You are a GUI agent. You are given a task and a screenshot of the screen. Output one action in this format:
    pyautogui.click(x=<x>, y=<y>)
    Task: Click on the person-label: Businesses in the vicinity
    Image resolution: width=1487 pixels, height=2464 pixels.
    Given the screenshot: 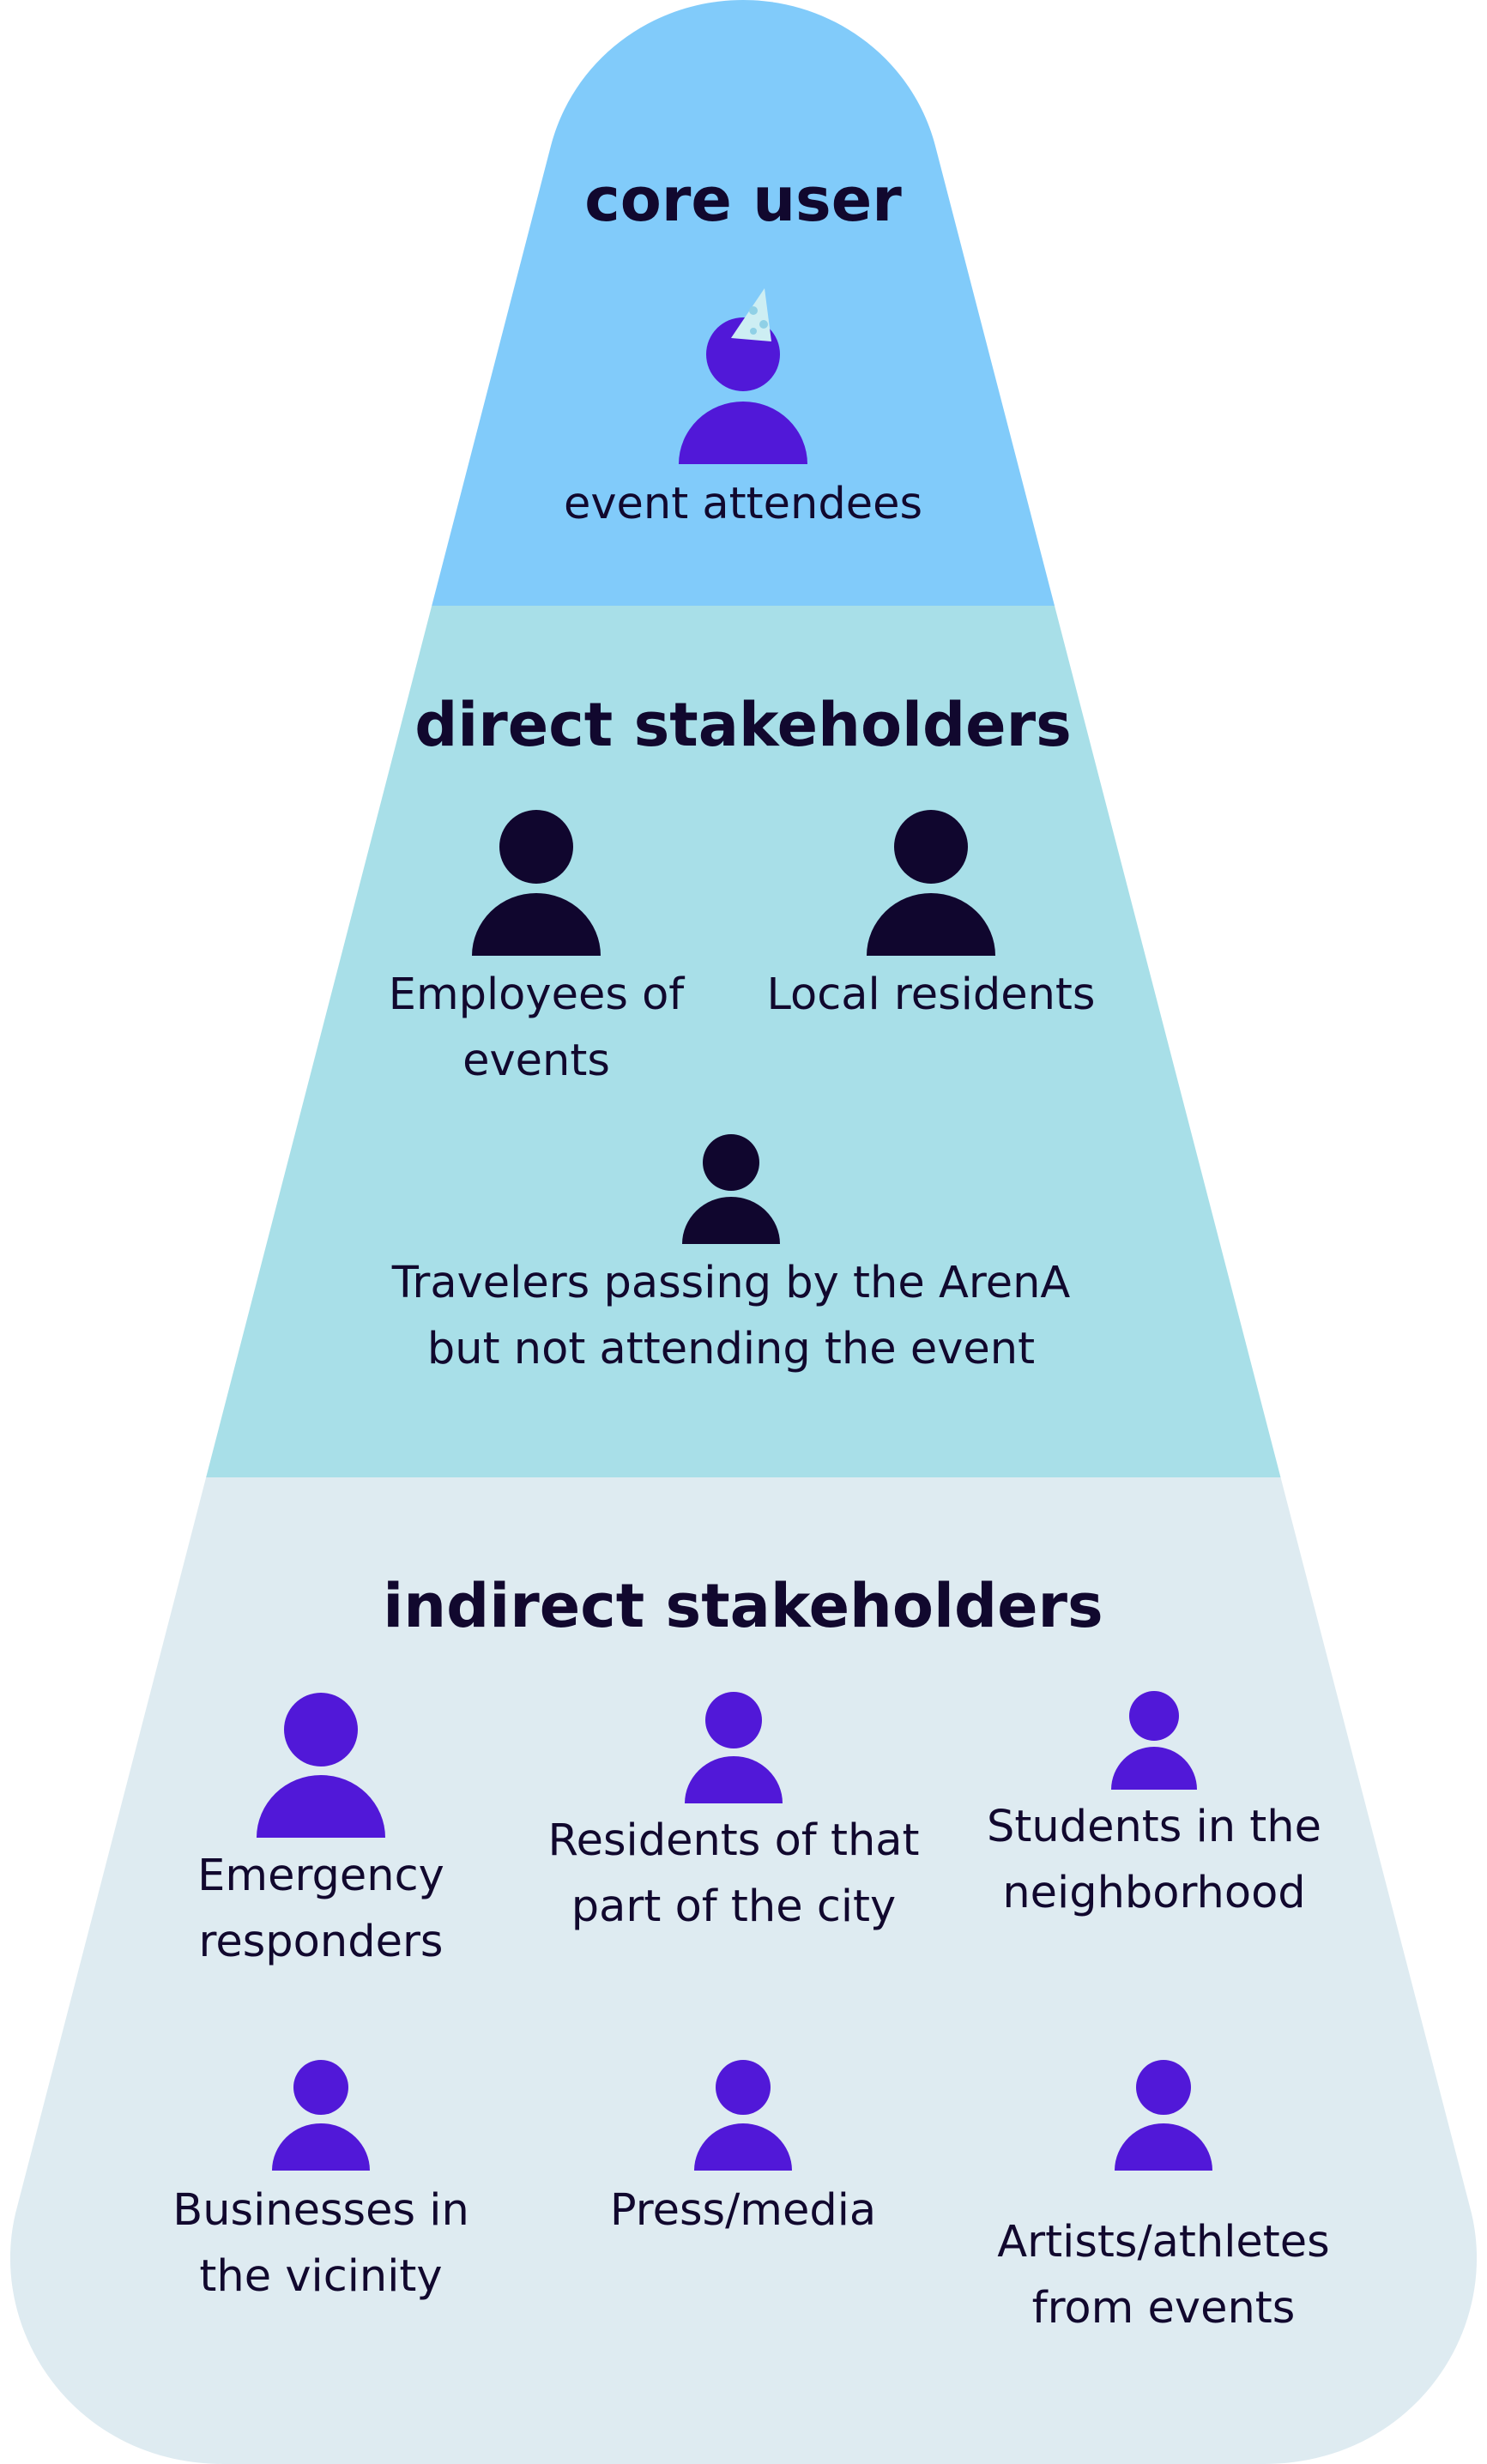 What is the action you would take?
    pyautogui.click(x=320, y=2243)
    